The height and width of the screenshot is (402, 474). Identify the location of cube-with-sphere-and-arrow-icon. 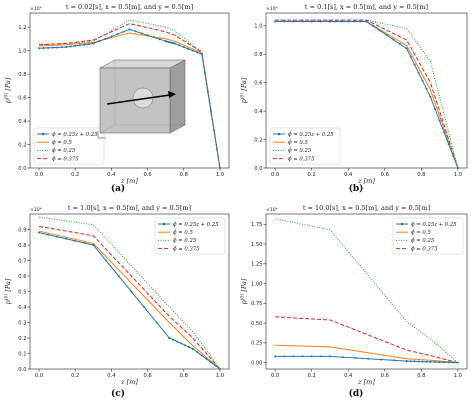
(141, 99).